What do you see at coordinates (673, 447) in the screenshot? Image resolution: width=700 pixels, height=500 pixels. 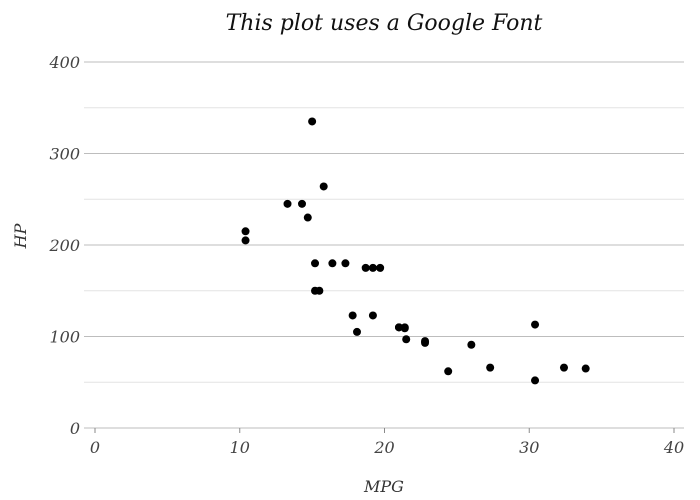 I see `x-tick-label: 40` at bounding box center [673, 447].